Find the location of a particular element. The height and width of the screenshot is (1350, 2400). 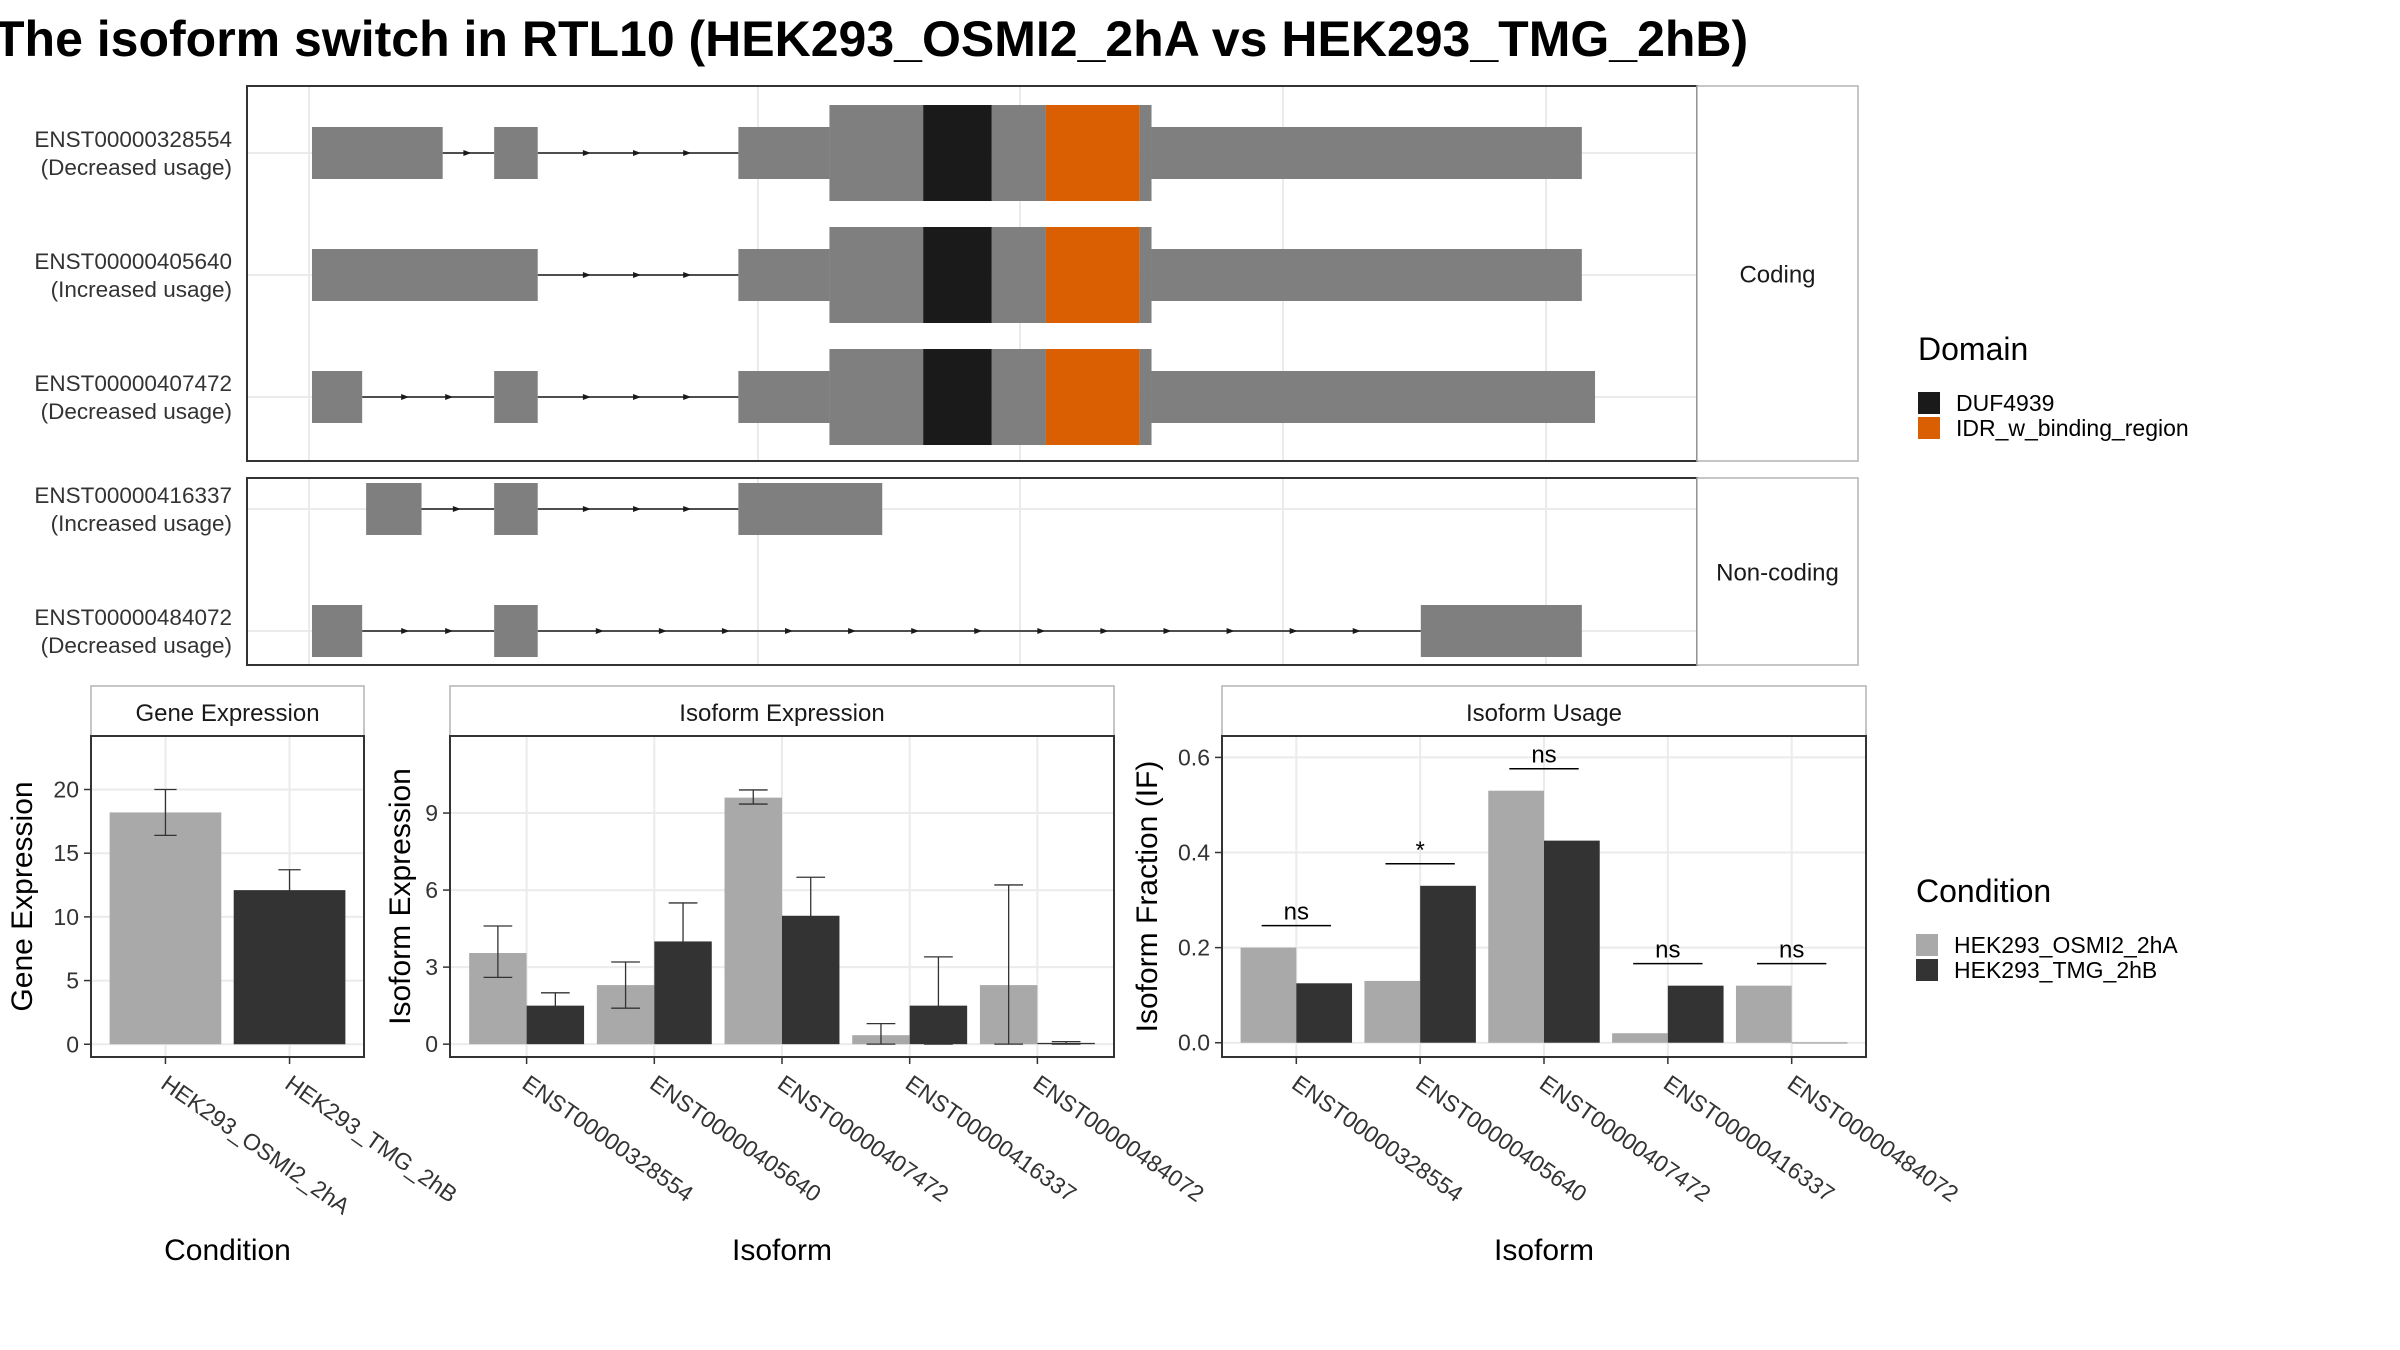

legend-label: DUF4939 is located at coordinates (2005, 403).